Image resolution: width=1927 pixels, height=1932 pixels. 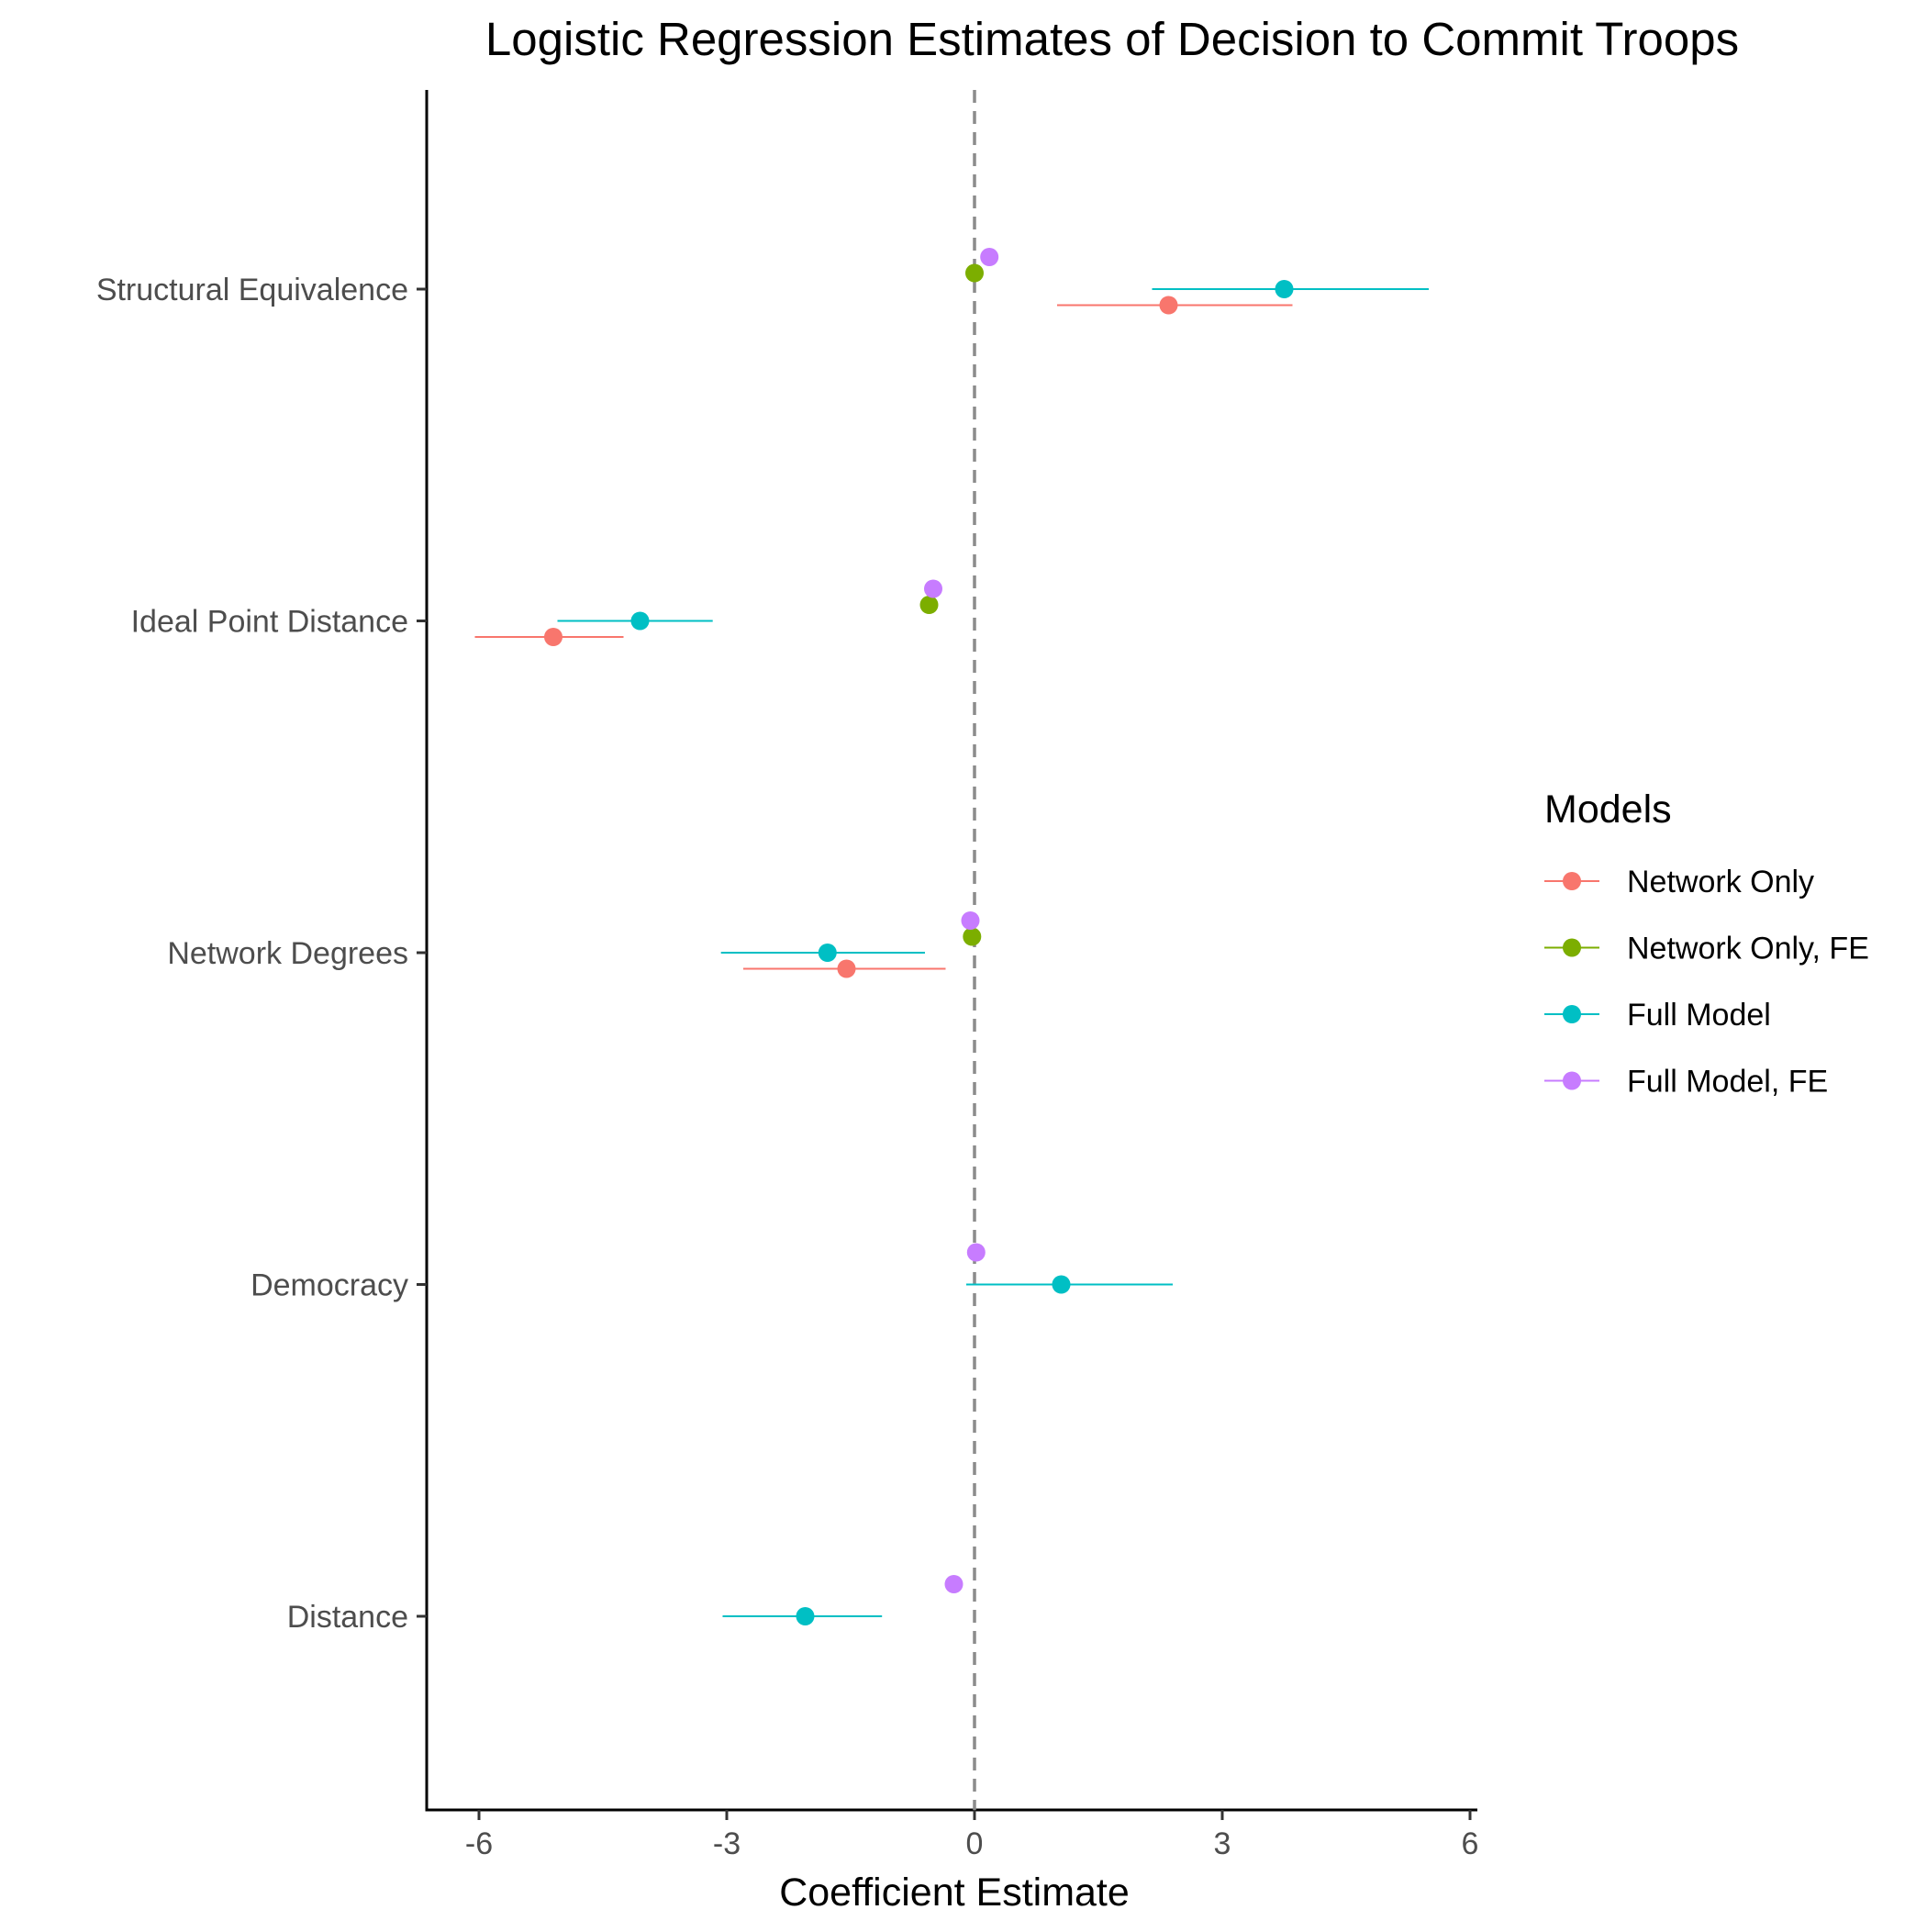 What do you see at coordinates (954, 1584) in the screenshot?
I see `point-full-model-fe-distance` at bounding box center [954, 1584].